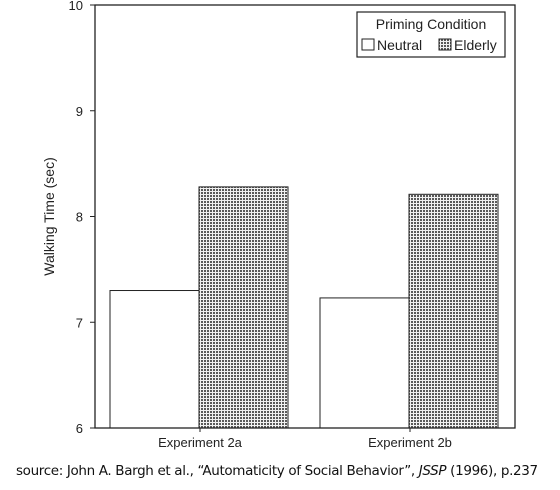  What do you see at coordinates (494, 471) in the screenshot?
I see `source-suffix: (1996), p.237` at bounding box center [494, 471].